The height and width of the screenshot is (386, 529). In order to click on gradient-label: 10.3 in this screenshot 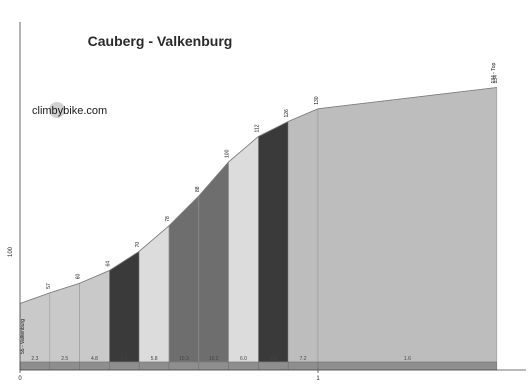, I will do `click(184, 359)`.